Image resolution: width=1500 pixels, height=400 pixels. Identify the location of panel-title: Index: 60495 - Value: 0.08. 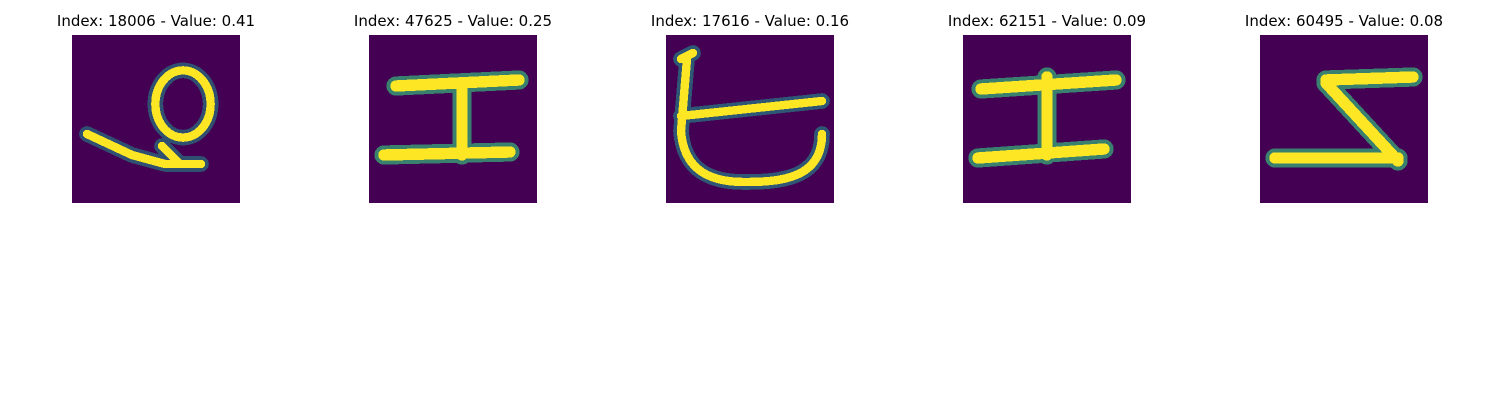
(1344, 21).